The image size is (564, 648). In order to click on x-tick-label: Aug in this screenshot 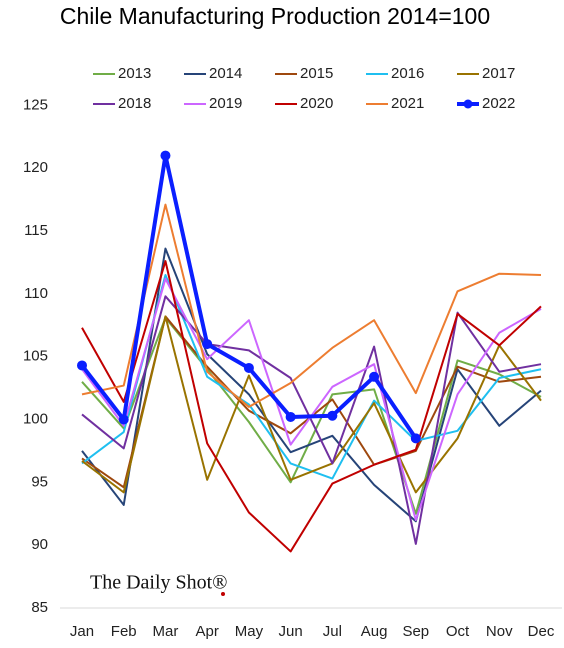, I will do `click(374, 631)`.